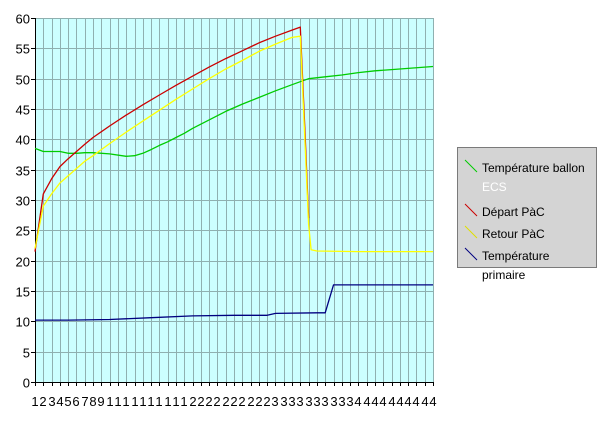 This screenshot has height=422, width=602. Describe the element at coordinates (23, 80) in the screenshot. I see `y-tick-label: 50` at that location.